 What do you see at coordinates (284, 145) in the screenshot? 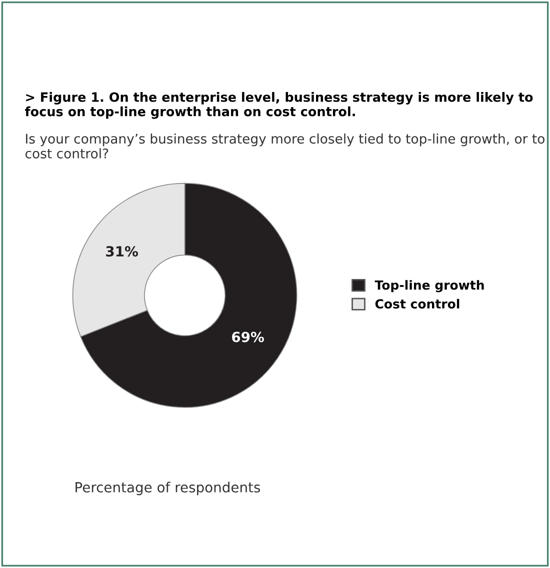
I see `chart-subtitle: Is your company’s business strategy more closely tied to top-line growth, or to cost control?` at bounding box center [284, 145].